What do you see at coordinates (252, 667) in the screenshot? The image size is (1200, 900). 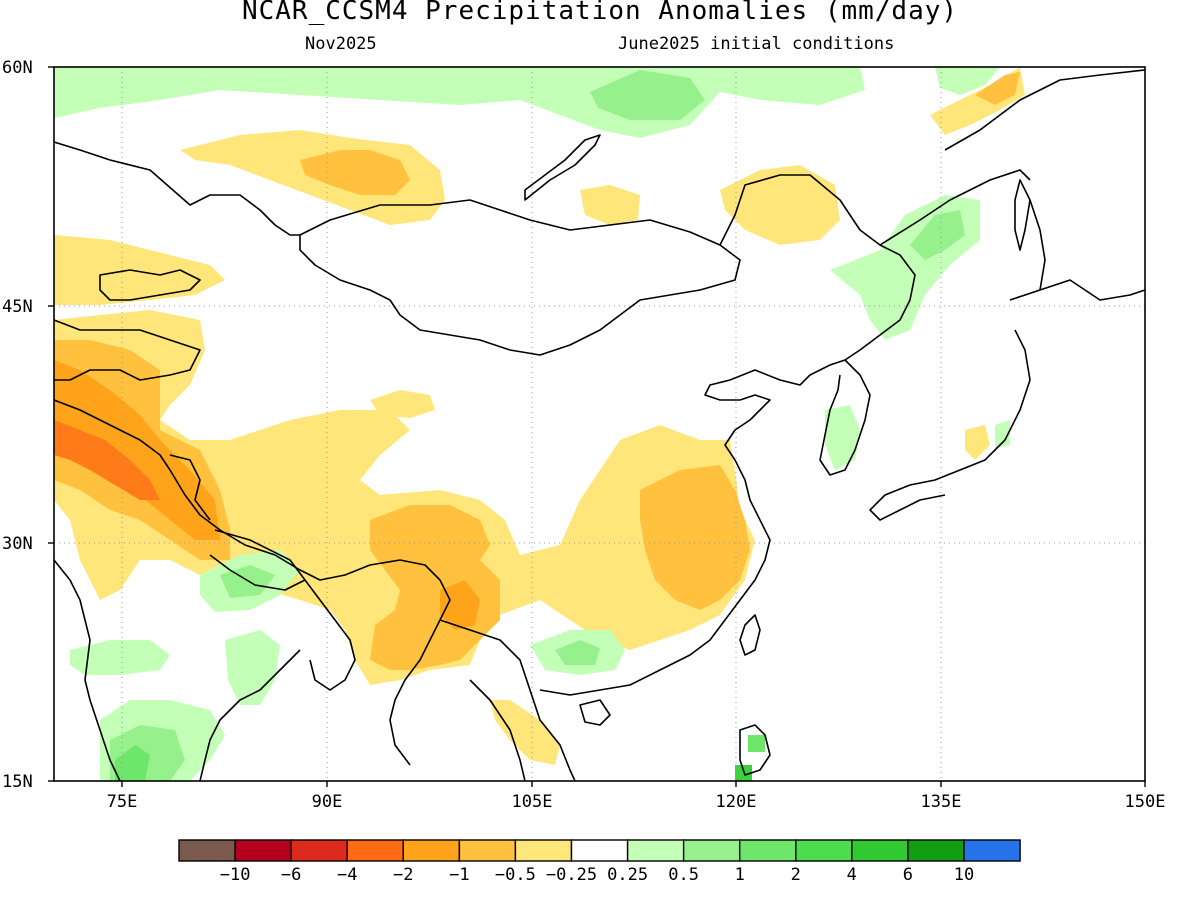 I see `wet-region-india-central` at bounding box center [252, 667].